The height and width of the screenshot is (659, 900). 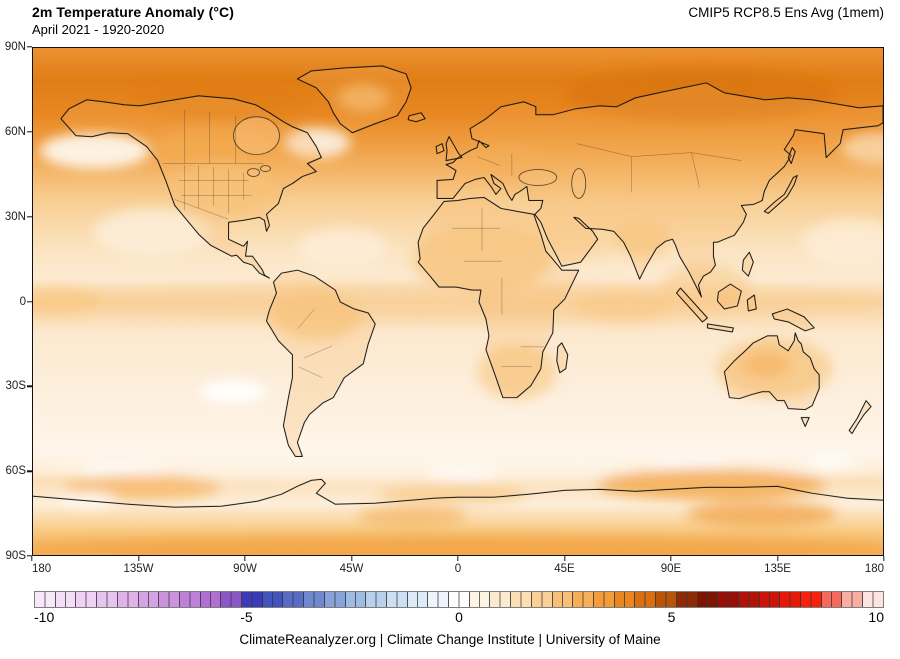 What do you see at coordinates (315, 343) in the screenshot?
I see `borders-south-america` at bounding box center [315, 343].